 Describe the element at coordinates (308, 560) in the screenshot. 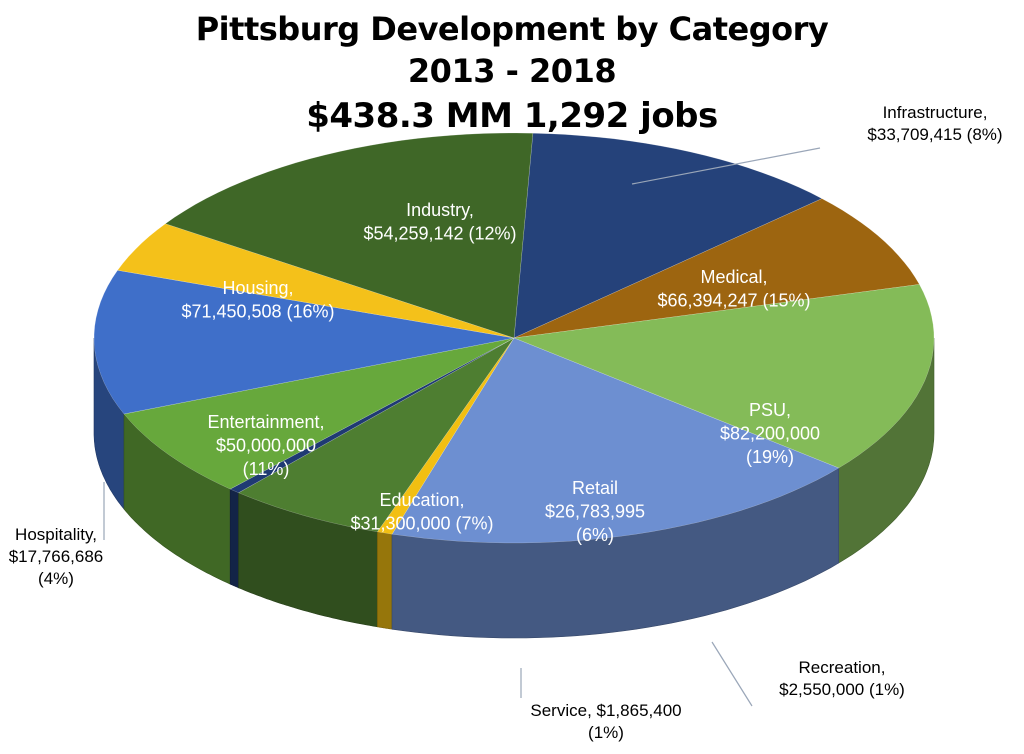

I see `pie-side-retail` at that location.